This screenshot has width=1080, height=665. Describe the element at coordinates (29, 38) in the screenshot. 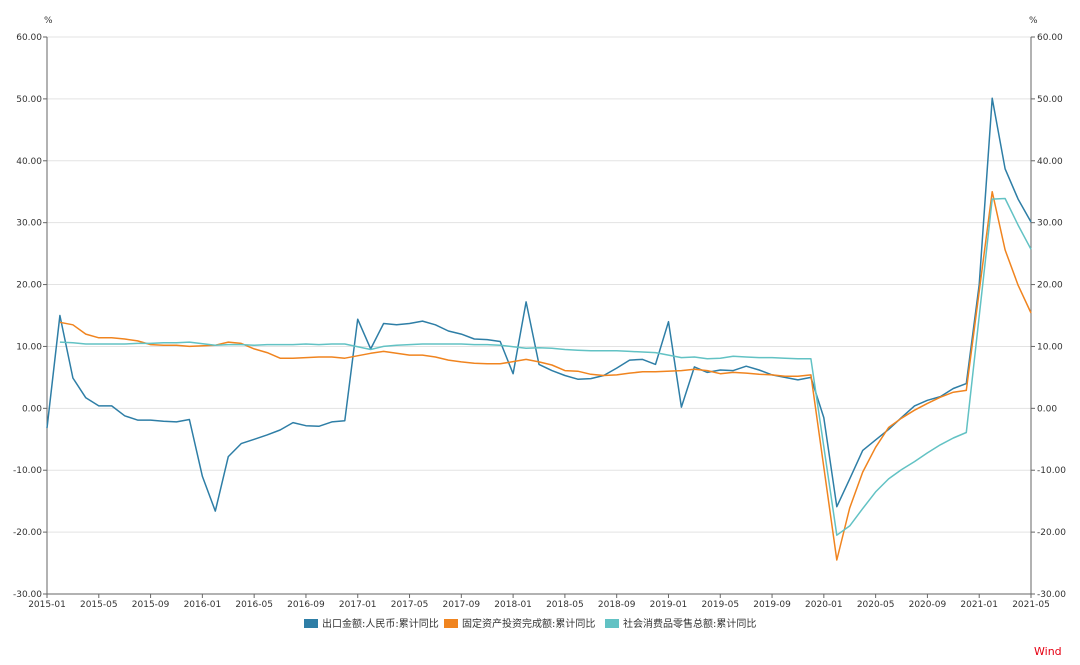

I see `left-tick-label: 60.00` at that location.